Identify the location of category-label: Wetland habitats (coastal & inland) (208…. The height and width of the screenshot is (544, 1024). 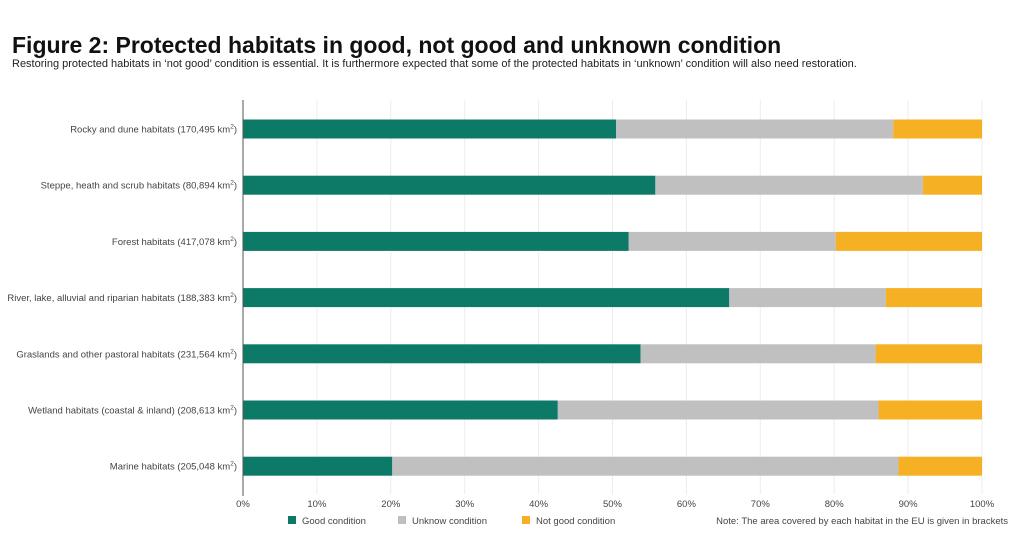
(132, 411).